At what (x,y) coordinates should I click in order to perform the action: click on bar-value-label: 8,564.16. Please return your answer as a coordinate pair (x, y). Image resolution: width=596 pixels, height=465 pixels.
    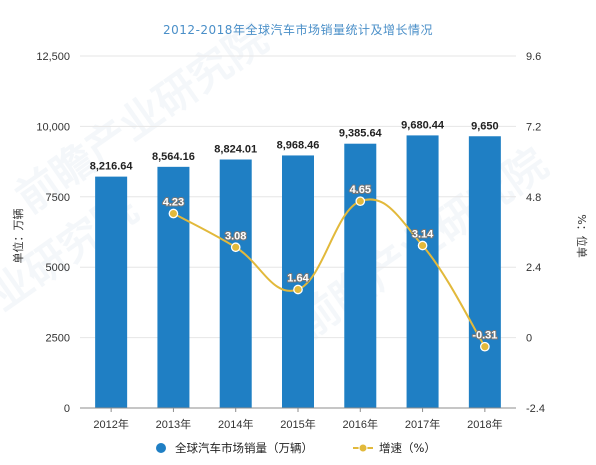
    Looking at the image, I should click on (173, 157).